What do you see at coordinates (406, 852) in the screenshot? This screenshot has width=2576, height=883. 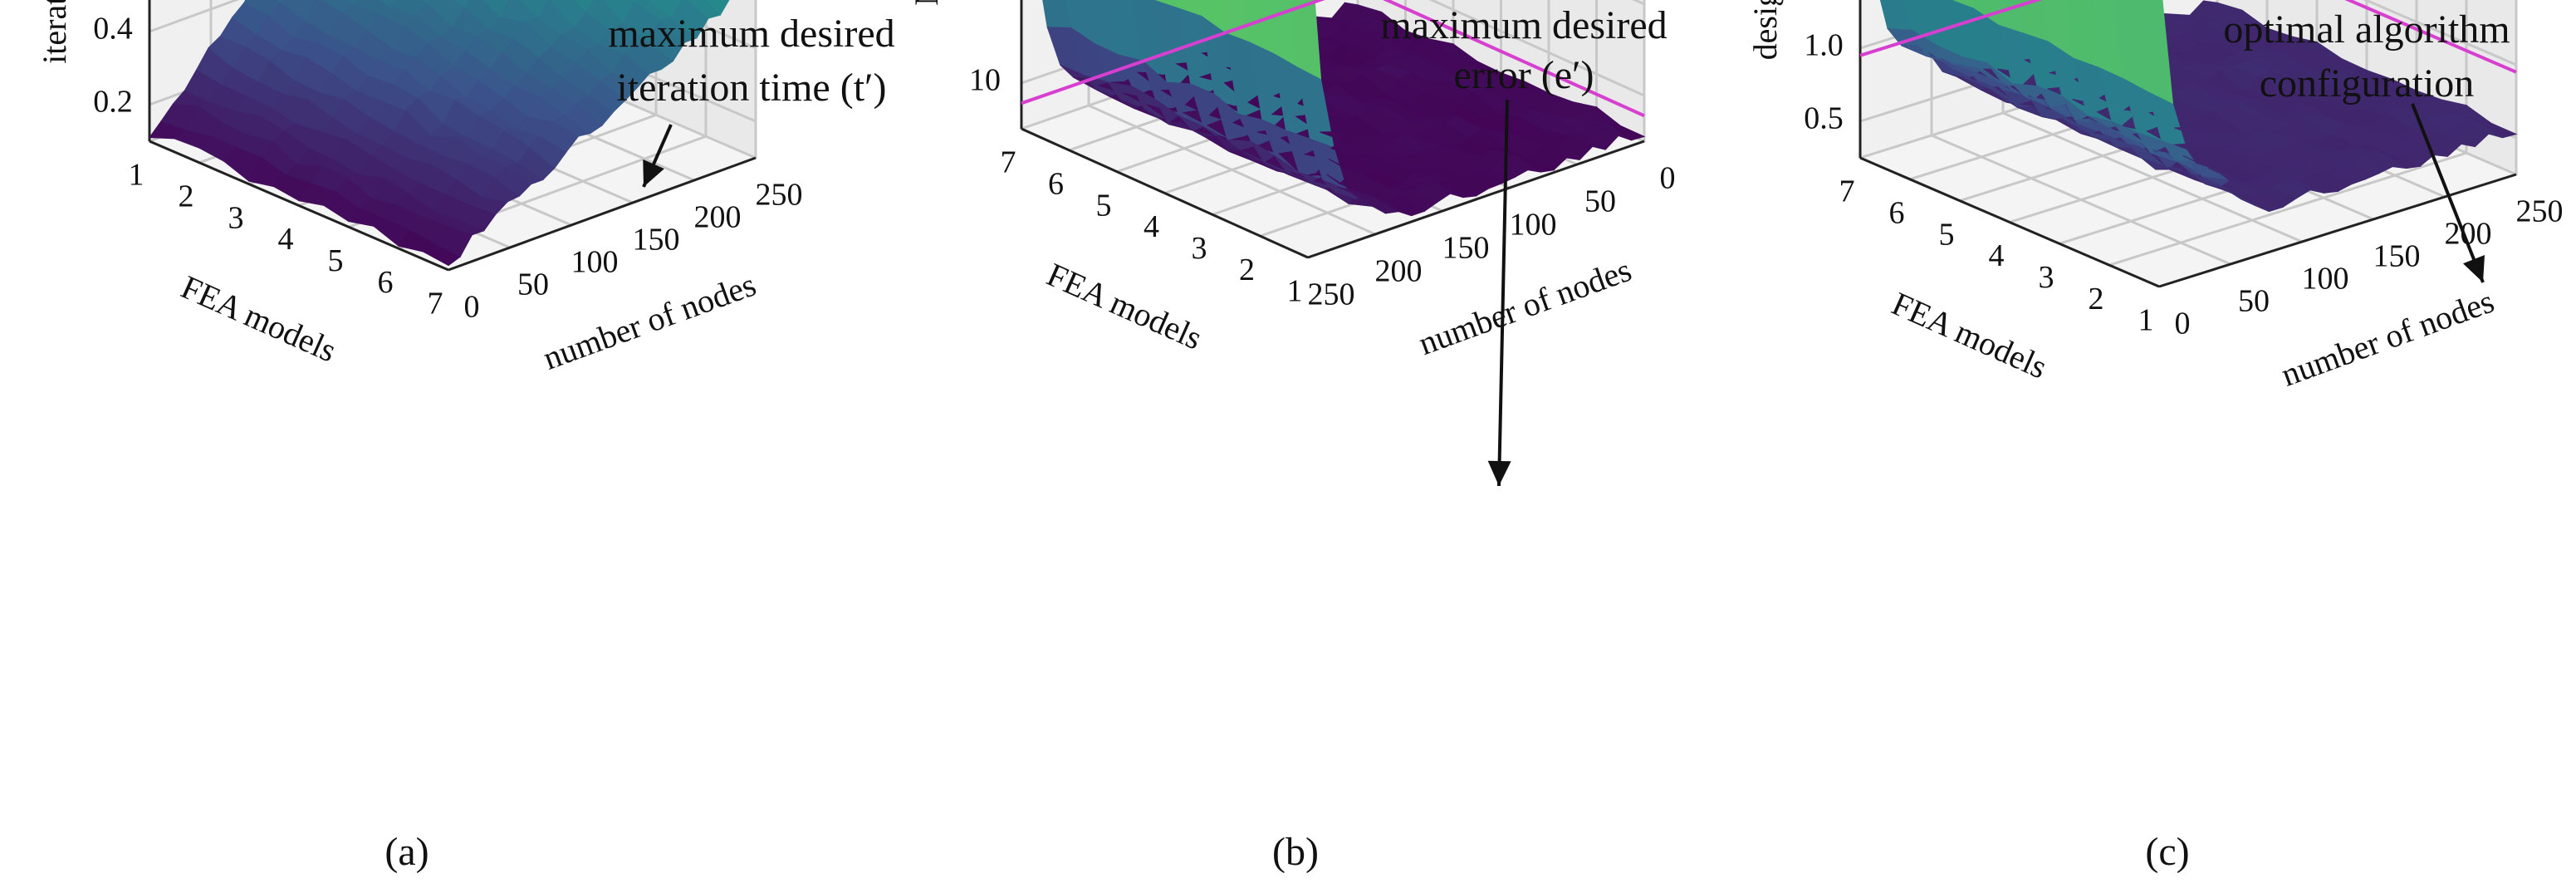 I see `panel-caption: (a)` at bounding box center [406, 852].